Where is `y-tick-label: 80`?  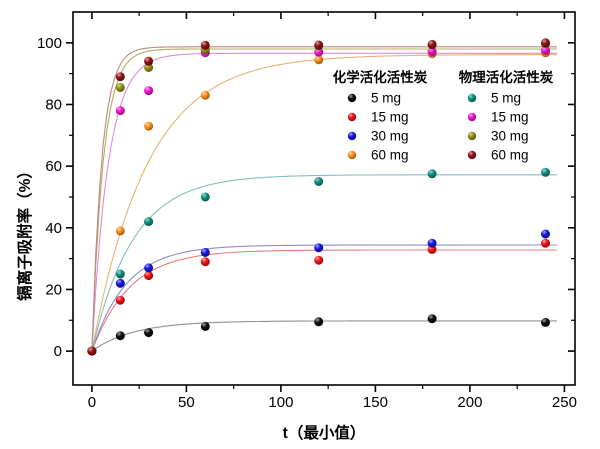 y-tick-label: 80 is located at coordinates (53, 104).